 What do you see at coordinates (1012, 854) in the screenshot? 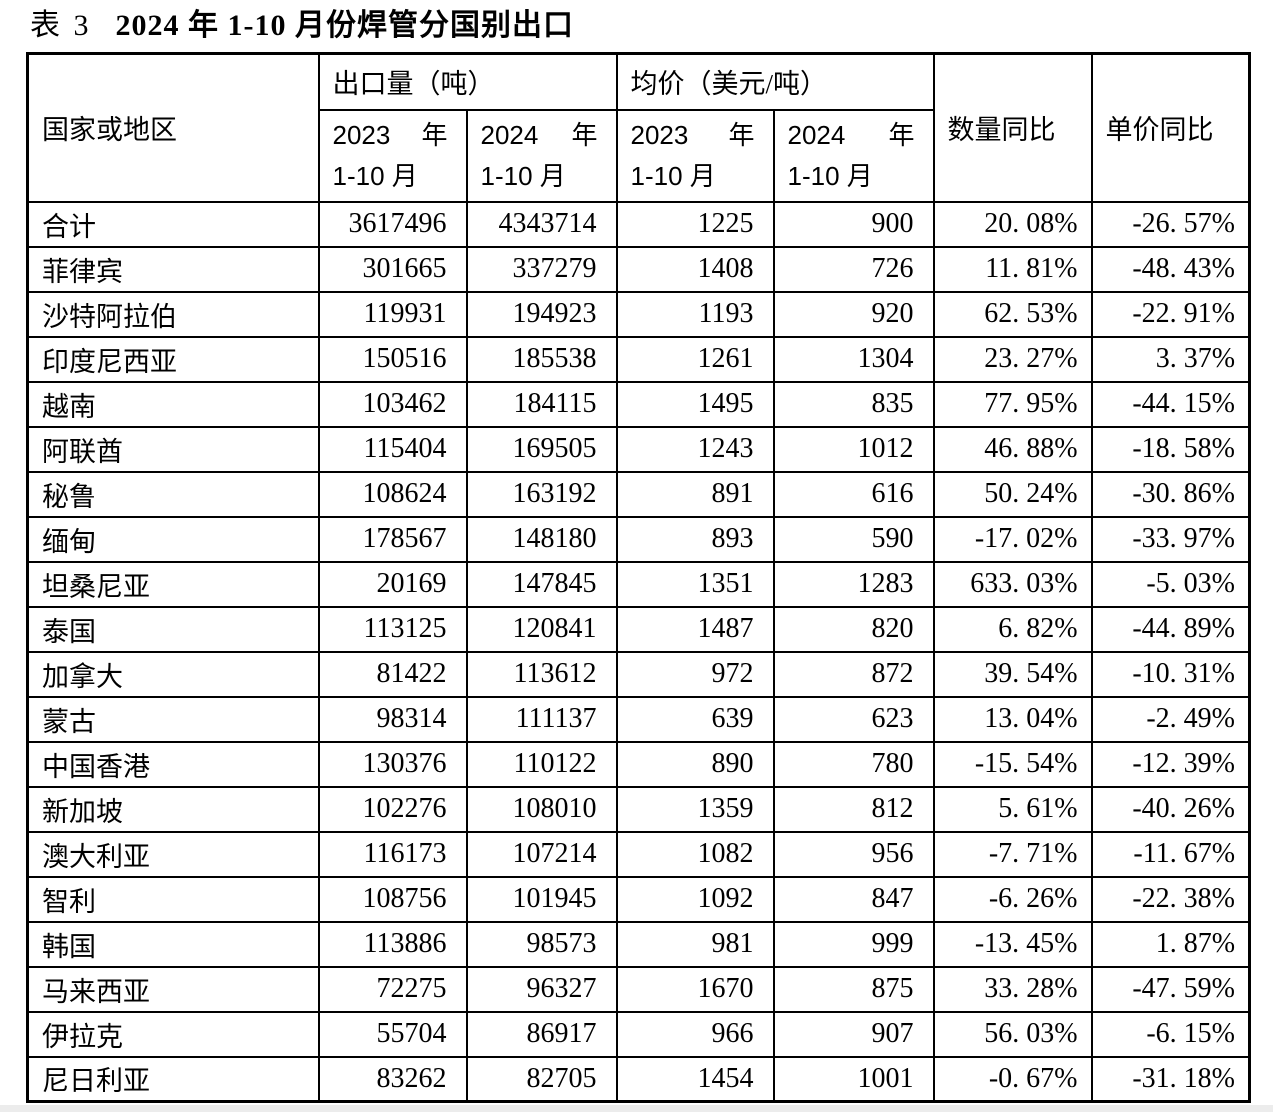
I see `qty-yoy-cell: -7. 71%` at bounding box center [1012, 854].